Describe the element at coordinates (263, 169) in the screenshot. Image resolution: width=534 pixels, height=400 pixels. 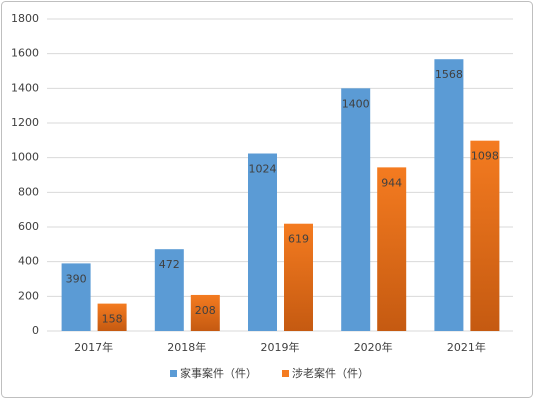
I see `data-label: 1024` at that location.